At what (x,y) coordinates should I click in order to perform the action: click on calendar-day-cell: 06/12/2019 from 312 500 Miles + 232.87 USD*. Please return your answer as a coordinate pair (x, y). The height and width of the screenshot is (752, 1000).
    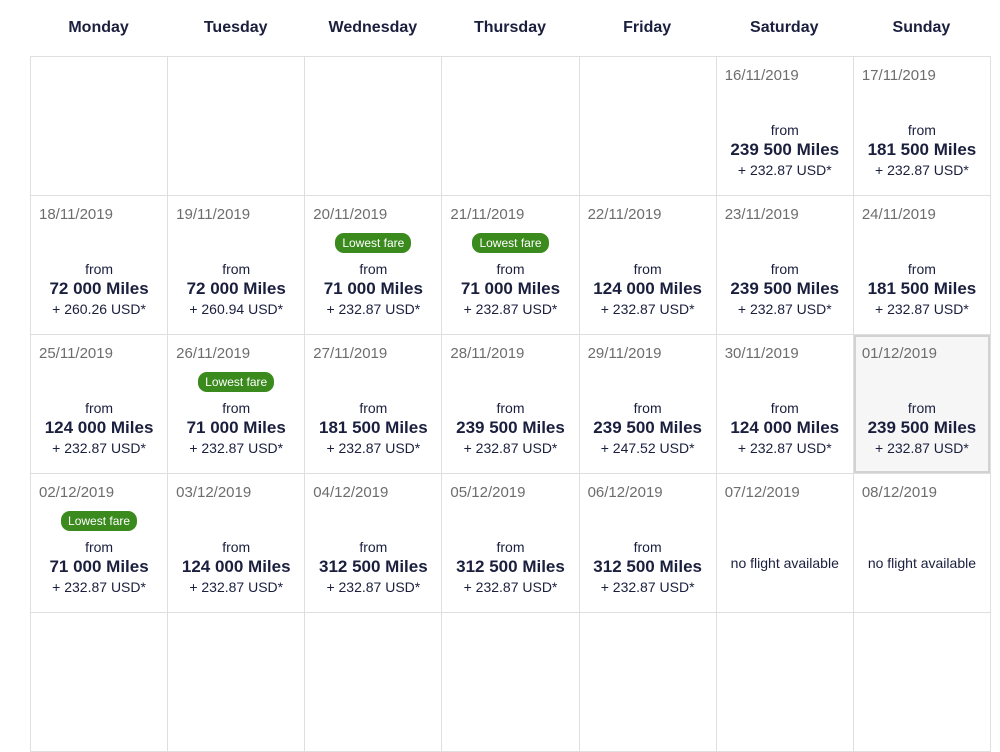
    Looking at the image, I should click on (648, 543).